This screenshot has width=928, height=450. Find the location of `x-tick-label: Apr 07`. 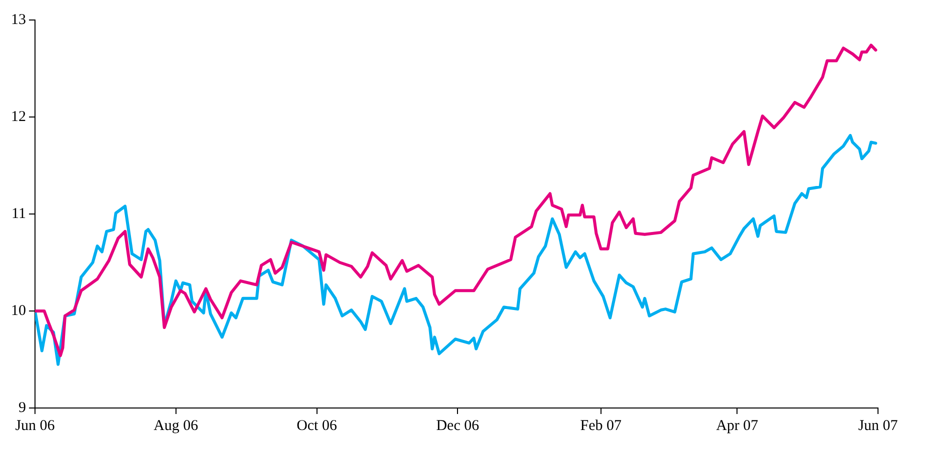

x-tick-label: Apr 07 is located at coordinates (737, 426).